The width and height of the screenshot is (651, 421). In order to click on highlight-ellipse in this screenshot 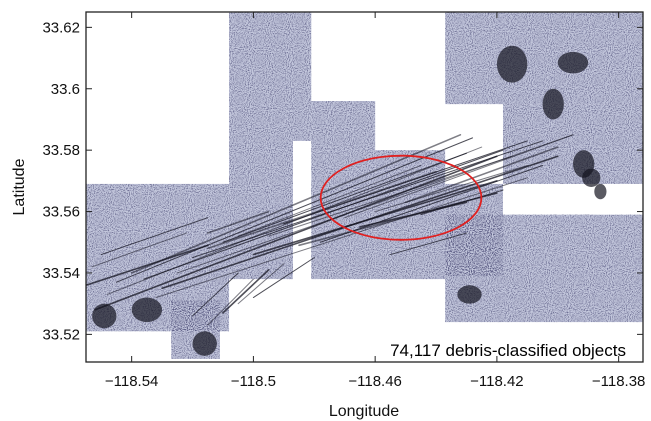, I will do `click(401, 197)`.